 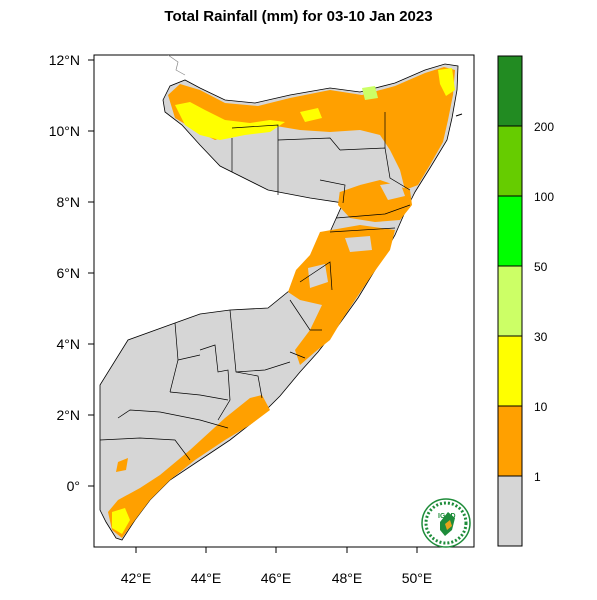 What do you see at coordinates (447, 516) in the screenshot?
I see `logo-text: IGAD` at bounding box center [447, 516].